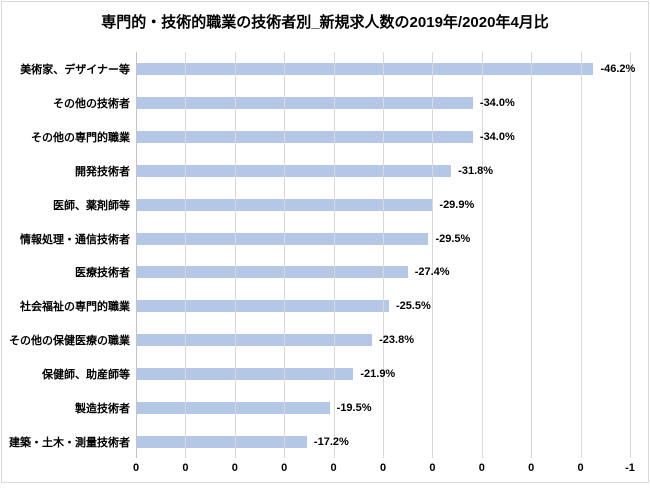 This screenshot has width=650, height=489. What do you see at coordinates (630, 468) in the screenshot?
I see `x-axis-tick-label: -1` at bounding box center [630, 468].